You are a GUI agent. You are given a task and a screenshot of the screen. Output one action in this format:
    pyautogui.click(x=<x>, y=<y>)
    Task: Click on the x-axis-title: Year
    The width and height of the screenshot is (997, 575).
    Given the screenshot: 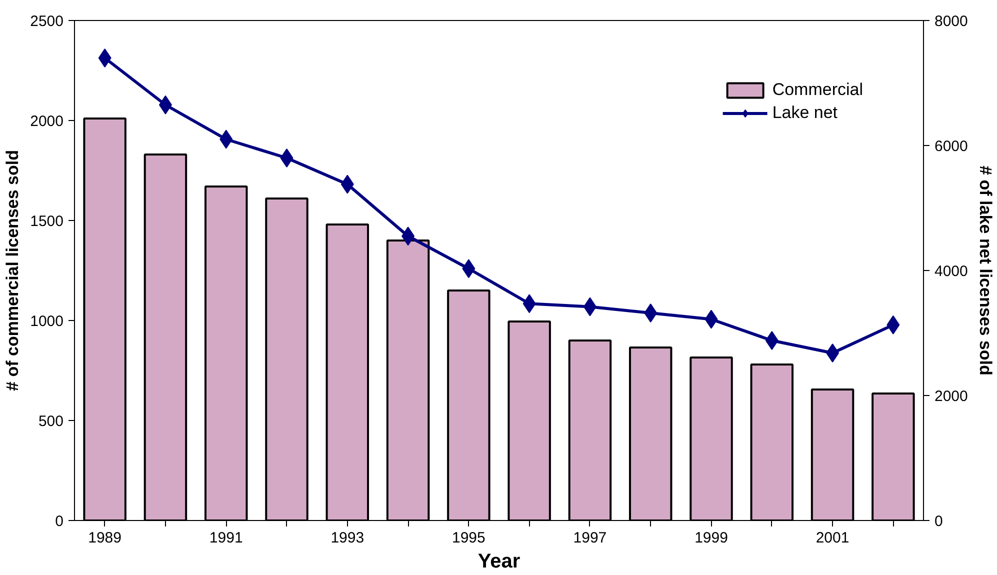 What is the action you would take?
    pyautogui.click(x=499, y=561)
    